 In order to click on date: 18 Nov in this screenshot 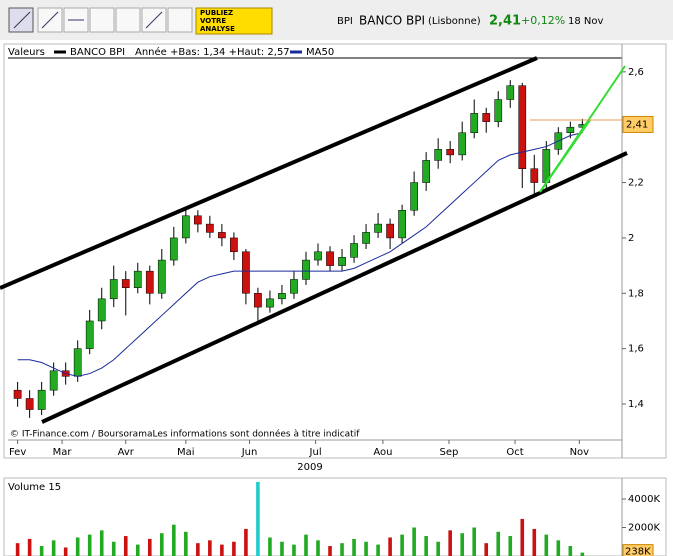, I will do `click(586, 21)`.